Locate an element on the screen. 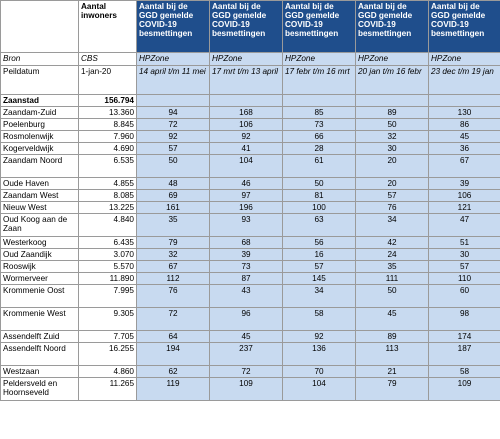  besmettingen-cell: 121 is located at coordinates (464, 208).